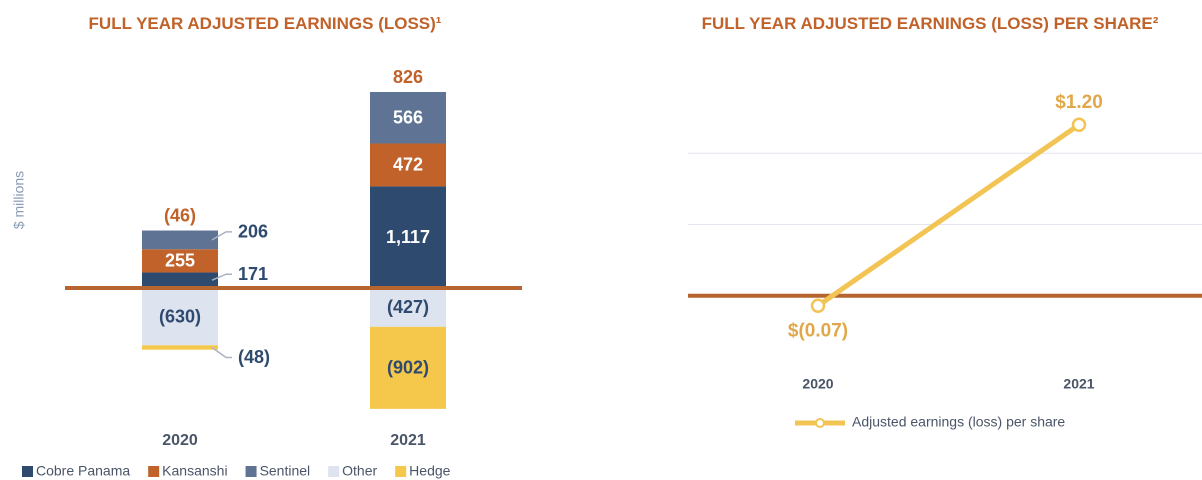  Describe the element at coordinates (83, 471) in the screenshot. I see `legend-label: Cobre Panama` at that location.